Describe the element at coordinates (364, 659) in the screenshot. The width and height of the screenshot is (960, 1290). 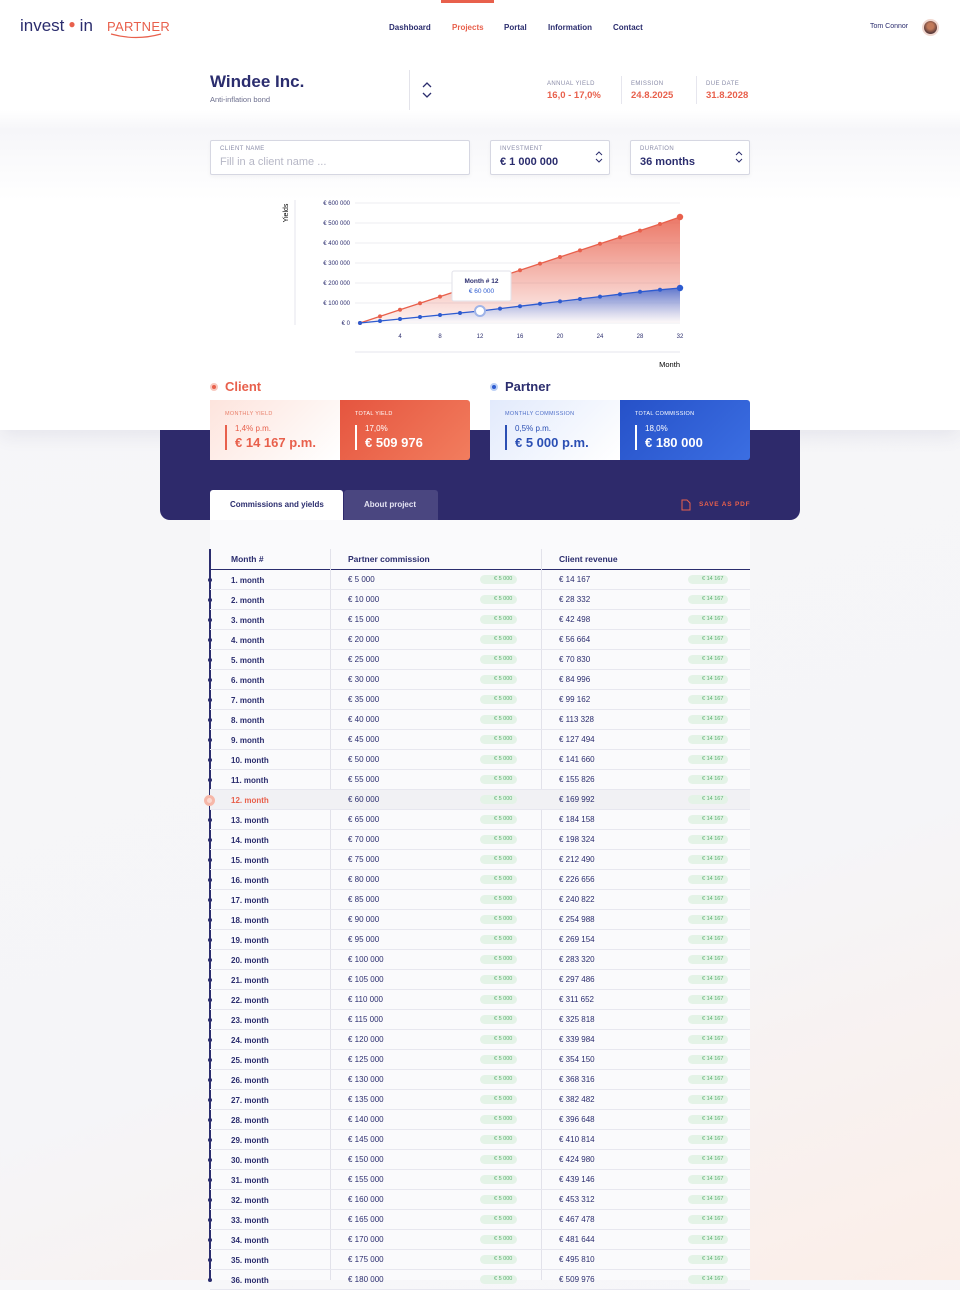
I see `commission-cell: € 25 000` at that location.